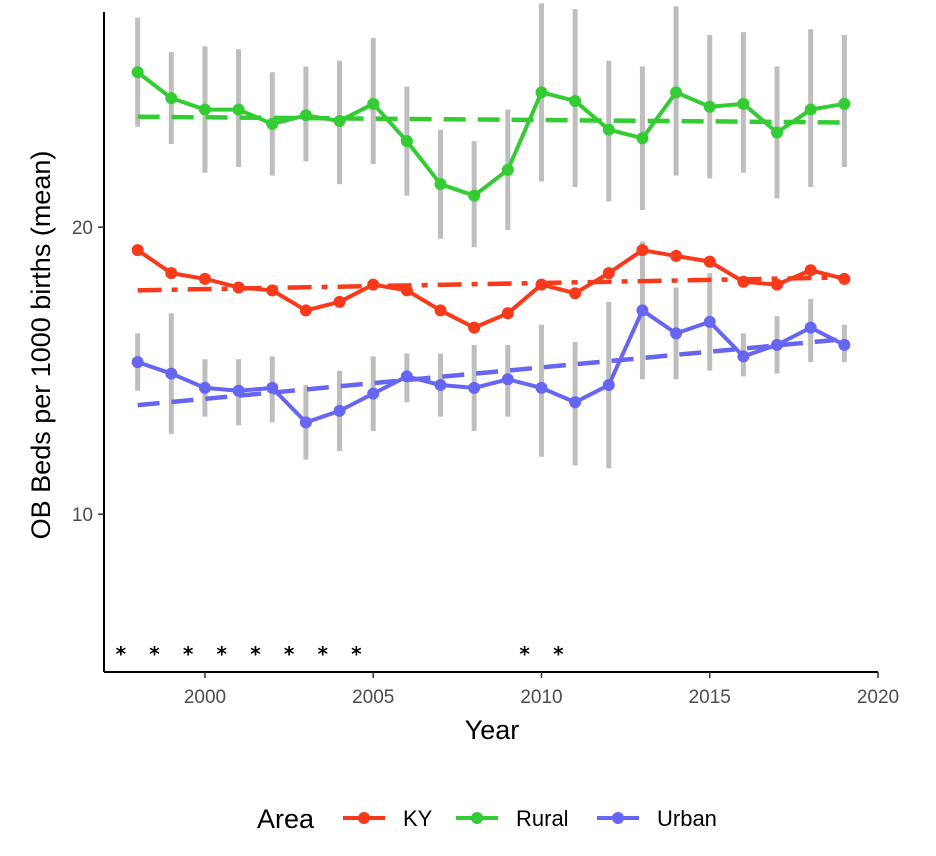 This screenshot has height=856, width=936. I want to click on legend-key-point-ky, so click(364, 818).